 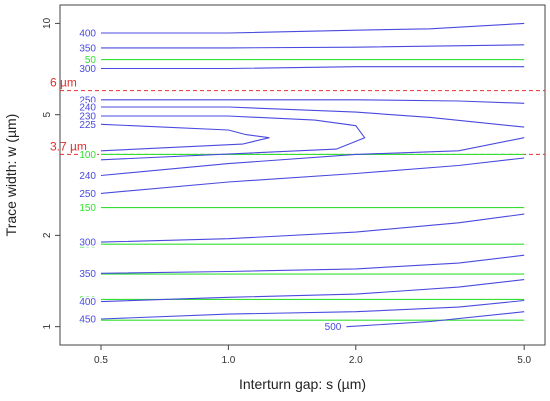 What do you see at coordinates (333, 327) in the screenshot?
I see `blue-contour-label: 500` at bounding box center [333, 327].